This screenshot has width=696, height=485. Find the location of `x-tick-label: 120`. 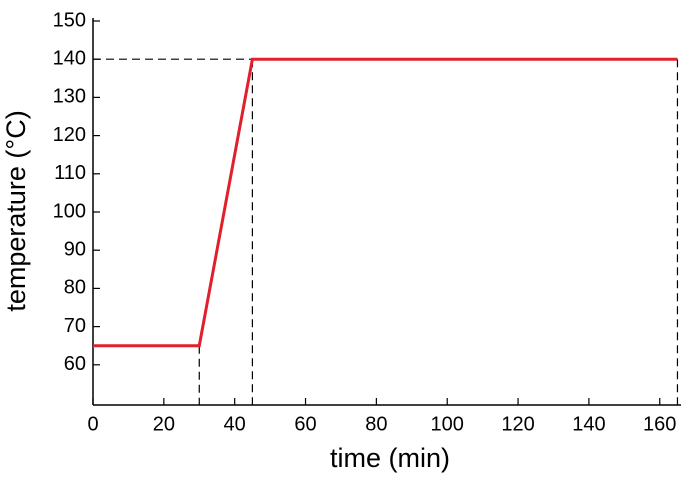

x-tick-label: 120 is located at coordinates (517, 424).